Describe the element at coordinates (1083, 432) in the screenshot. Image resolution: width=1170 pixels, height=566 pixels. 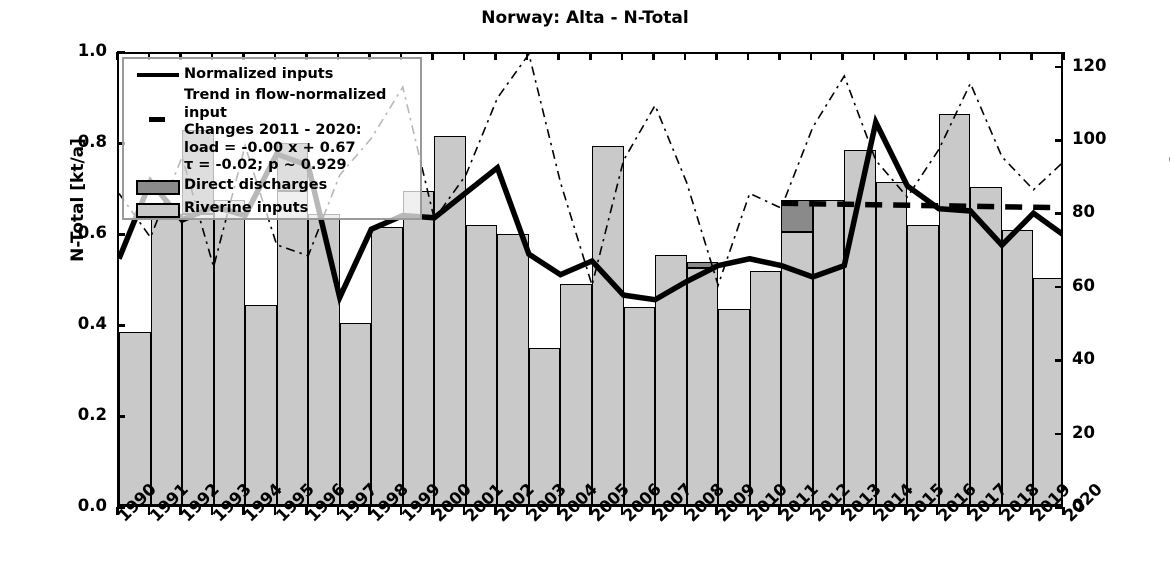
I see `y-axis-right-tick-label: 20` at that location.